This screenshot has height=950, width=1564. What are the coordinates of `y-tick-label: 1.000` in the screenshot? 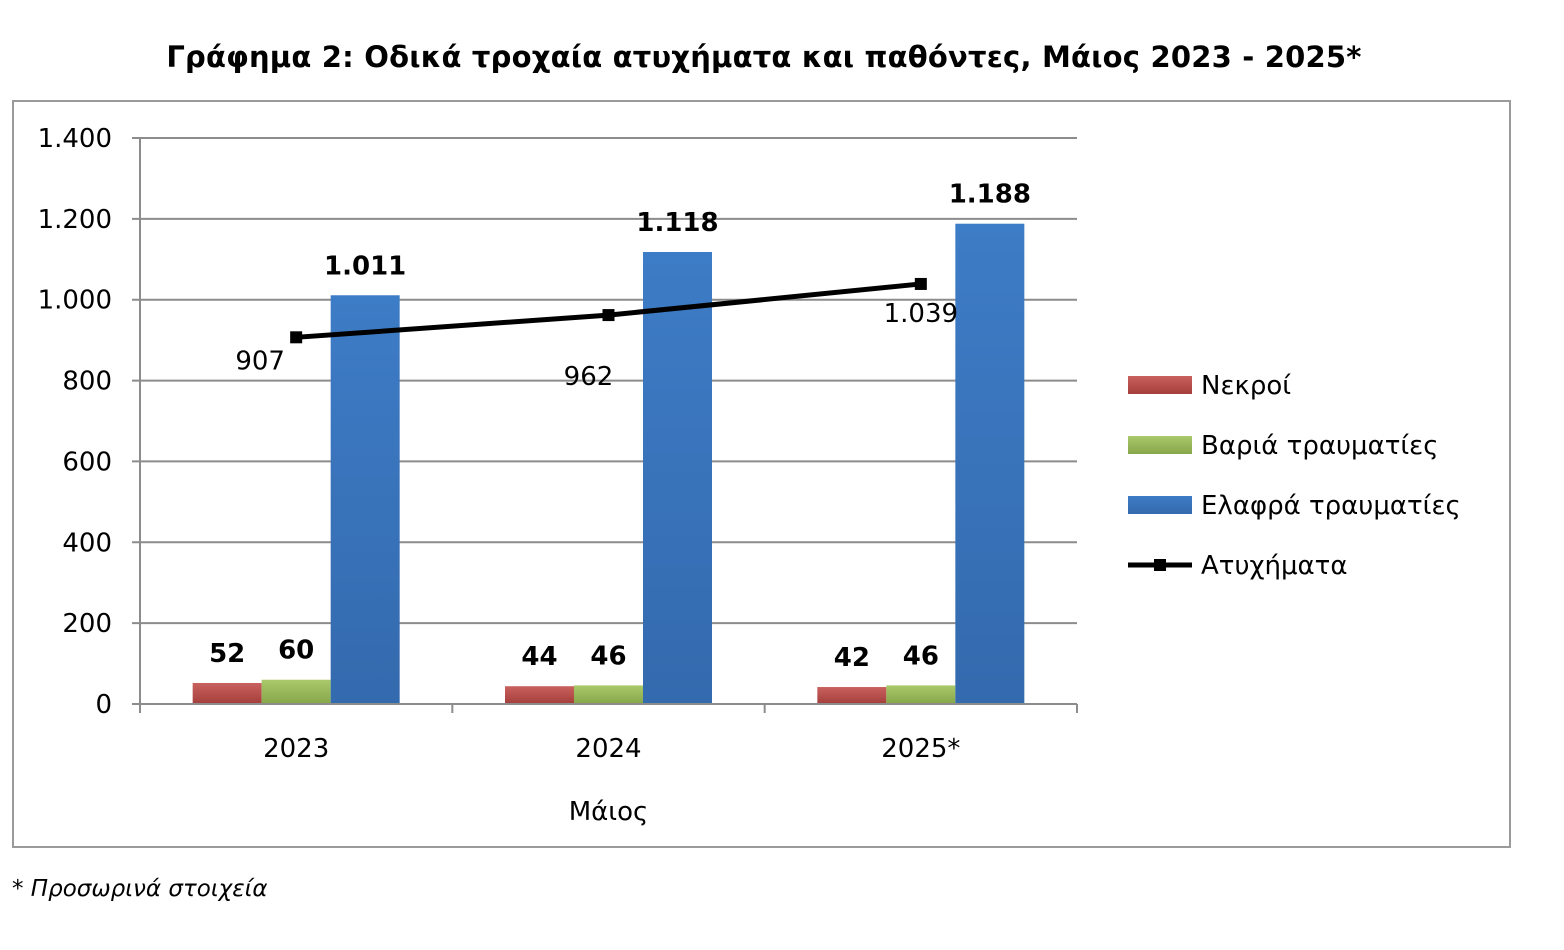 It's located at (75, 301).